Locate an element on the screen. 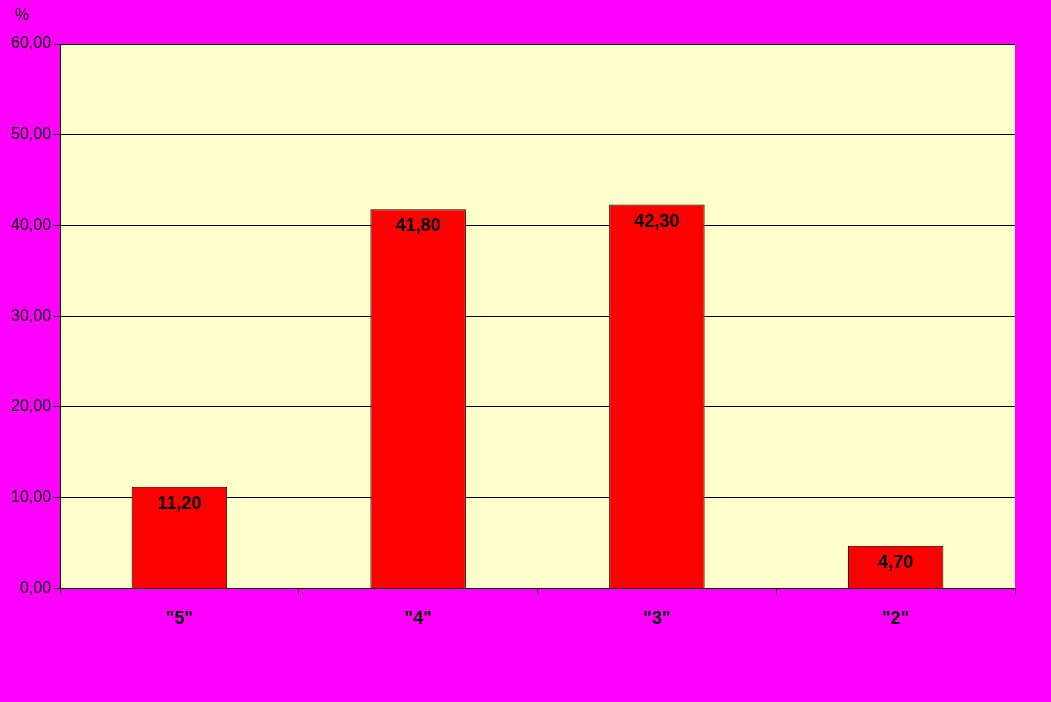  y-axis-title: % is located at coordinates (22, 15).